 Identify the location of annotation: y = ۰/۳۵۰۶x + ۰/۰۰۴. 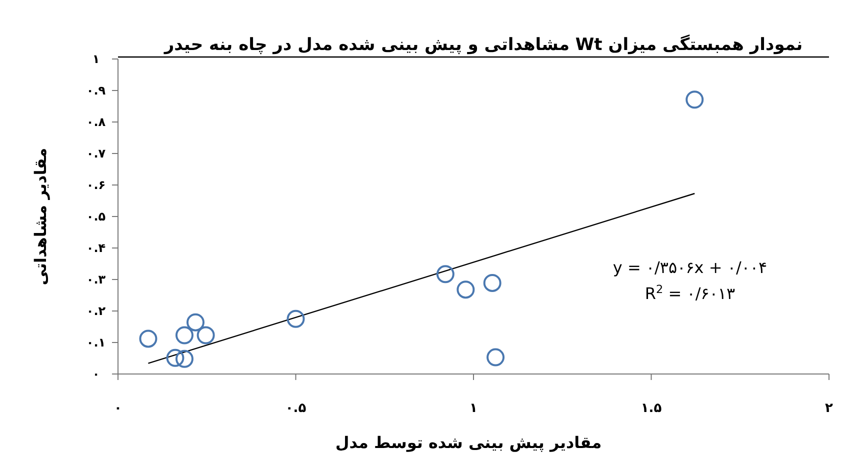
(690, 267).